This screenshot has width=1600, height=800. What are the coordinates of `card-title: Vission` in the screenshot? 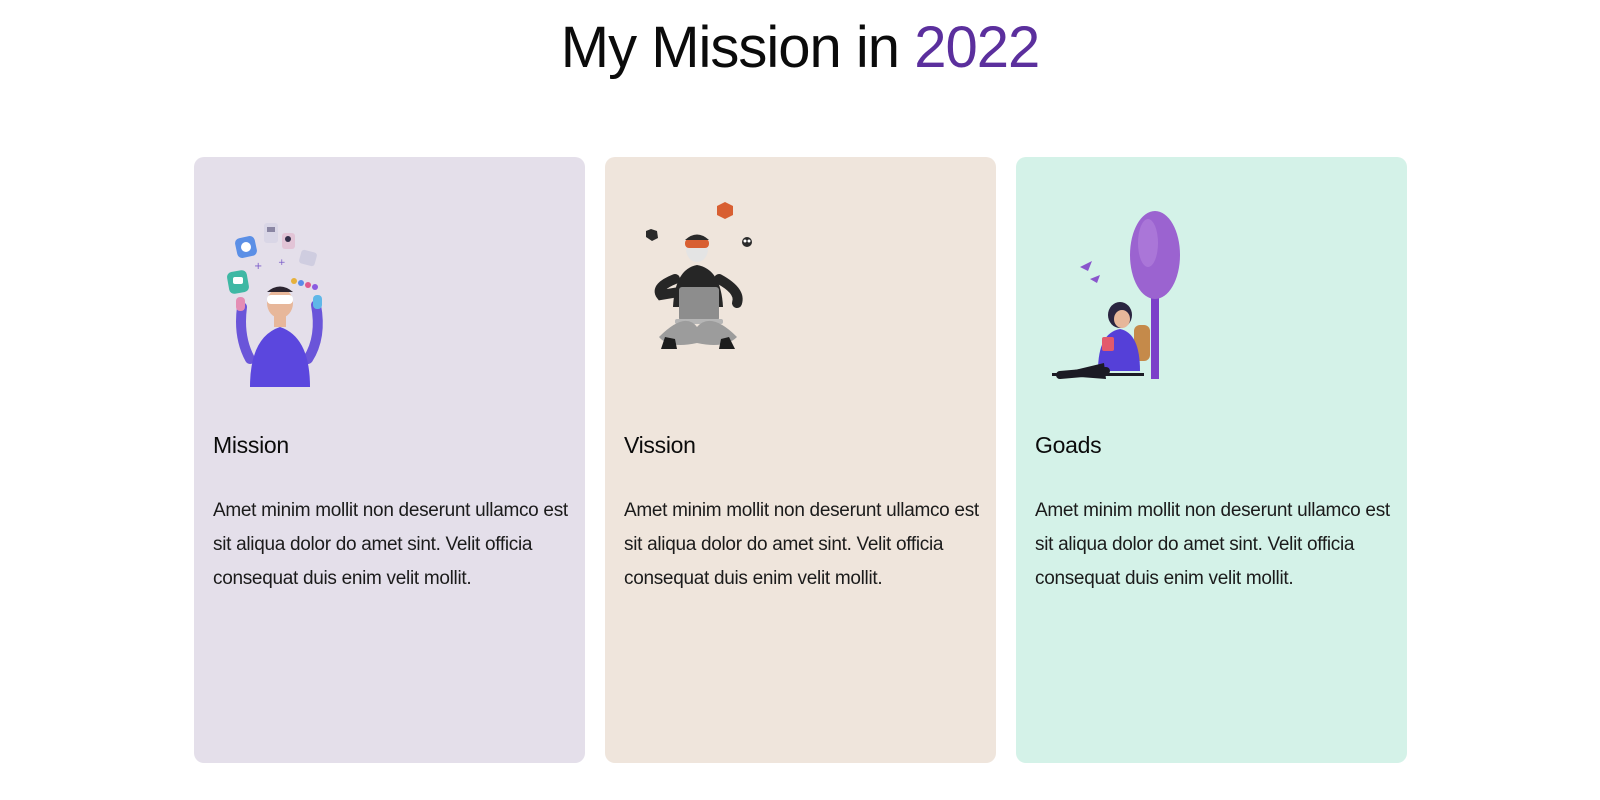 It's located at (660, 445).